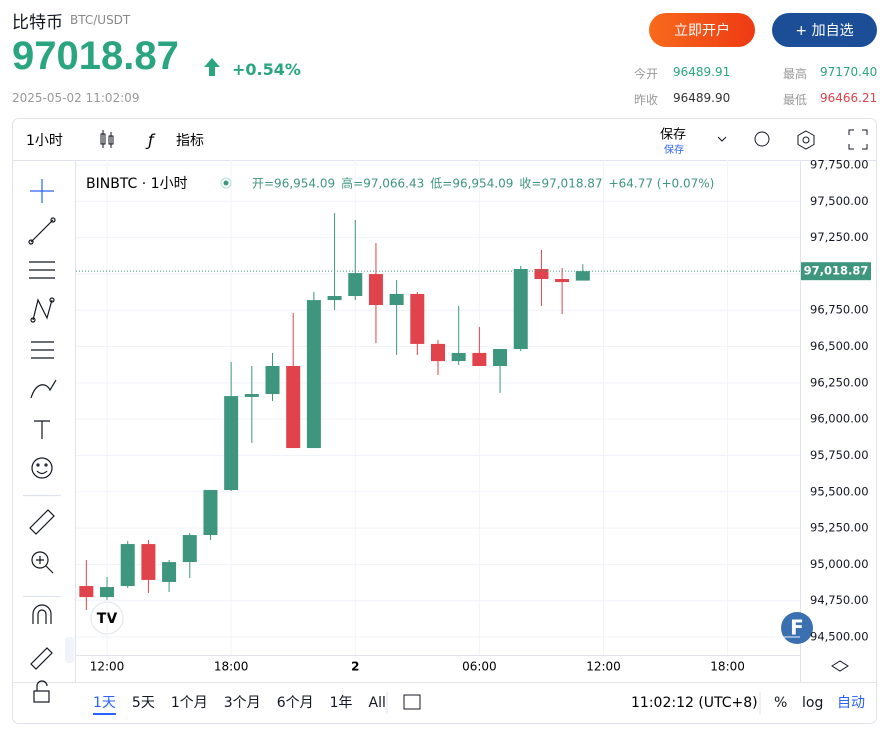 This screenshot has height=732, width=887. I want to click on y-tick-label: 97,500.00, so click(839, 201).